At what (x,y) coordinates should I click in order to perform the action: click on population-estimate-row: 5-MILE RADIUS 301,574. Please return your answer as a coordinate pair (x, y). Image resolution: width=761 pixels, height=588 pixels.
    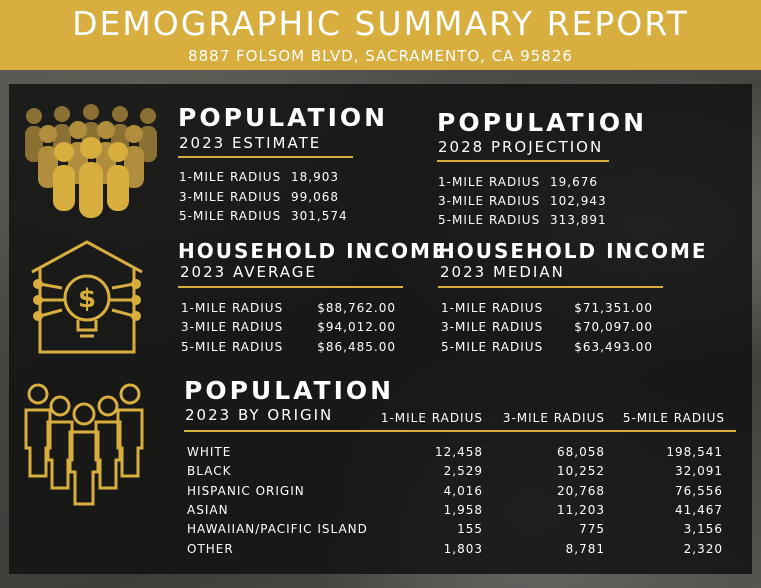
    Looking at the image, I should click on (274, 217).